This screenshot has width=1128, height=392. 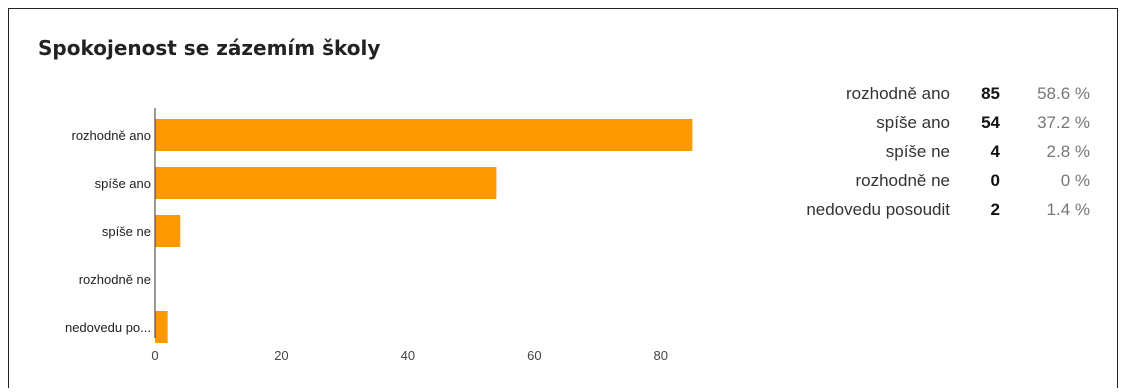 What do you see at coordinates (995, 209) in the screenshot?
I see `summary-count: 2` at bounding box center [995, 209].